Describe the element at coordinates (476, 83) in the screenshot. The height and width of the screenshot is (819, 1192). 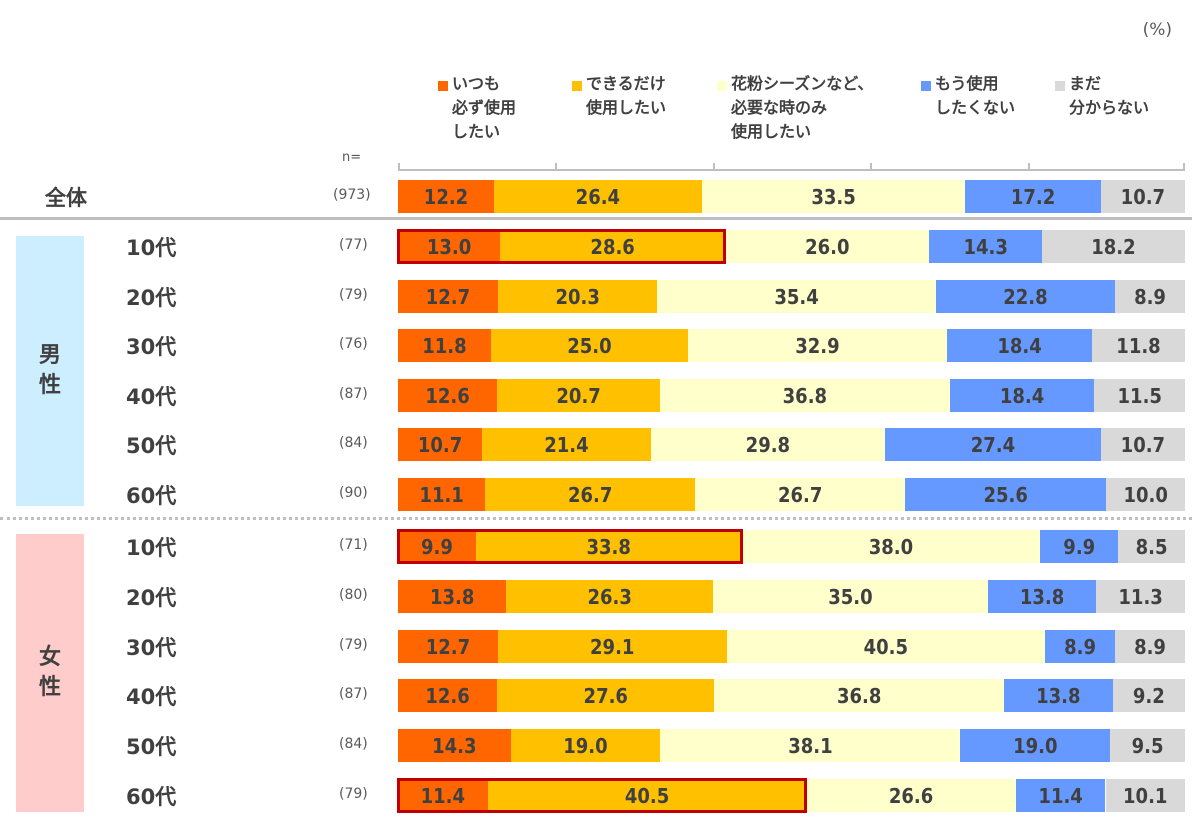
I see `legend-text: いつも` at that location.